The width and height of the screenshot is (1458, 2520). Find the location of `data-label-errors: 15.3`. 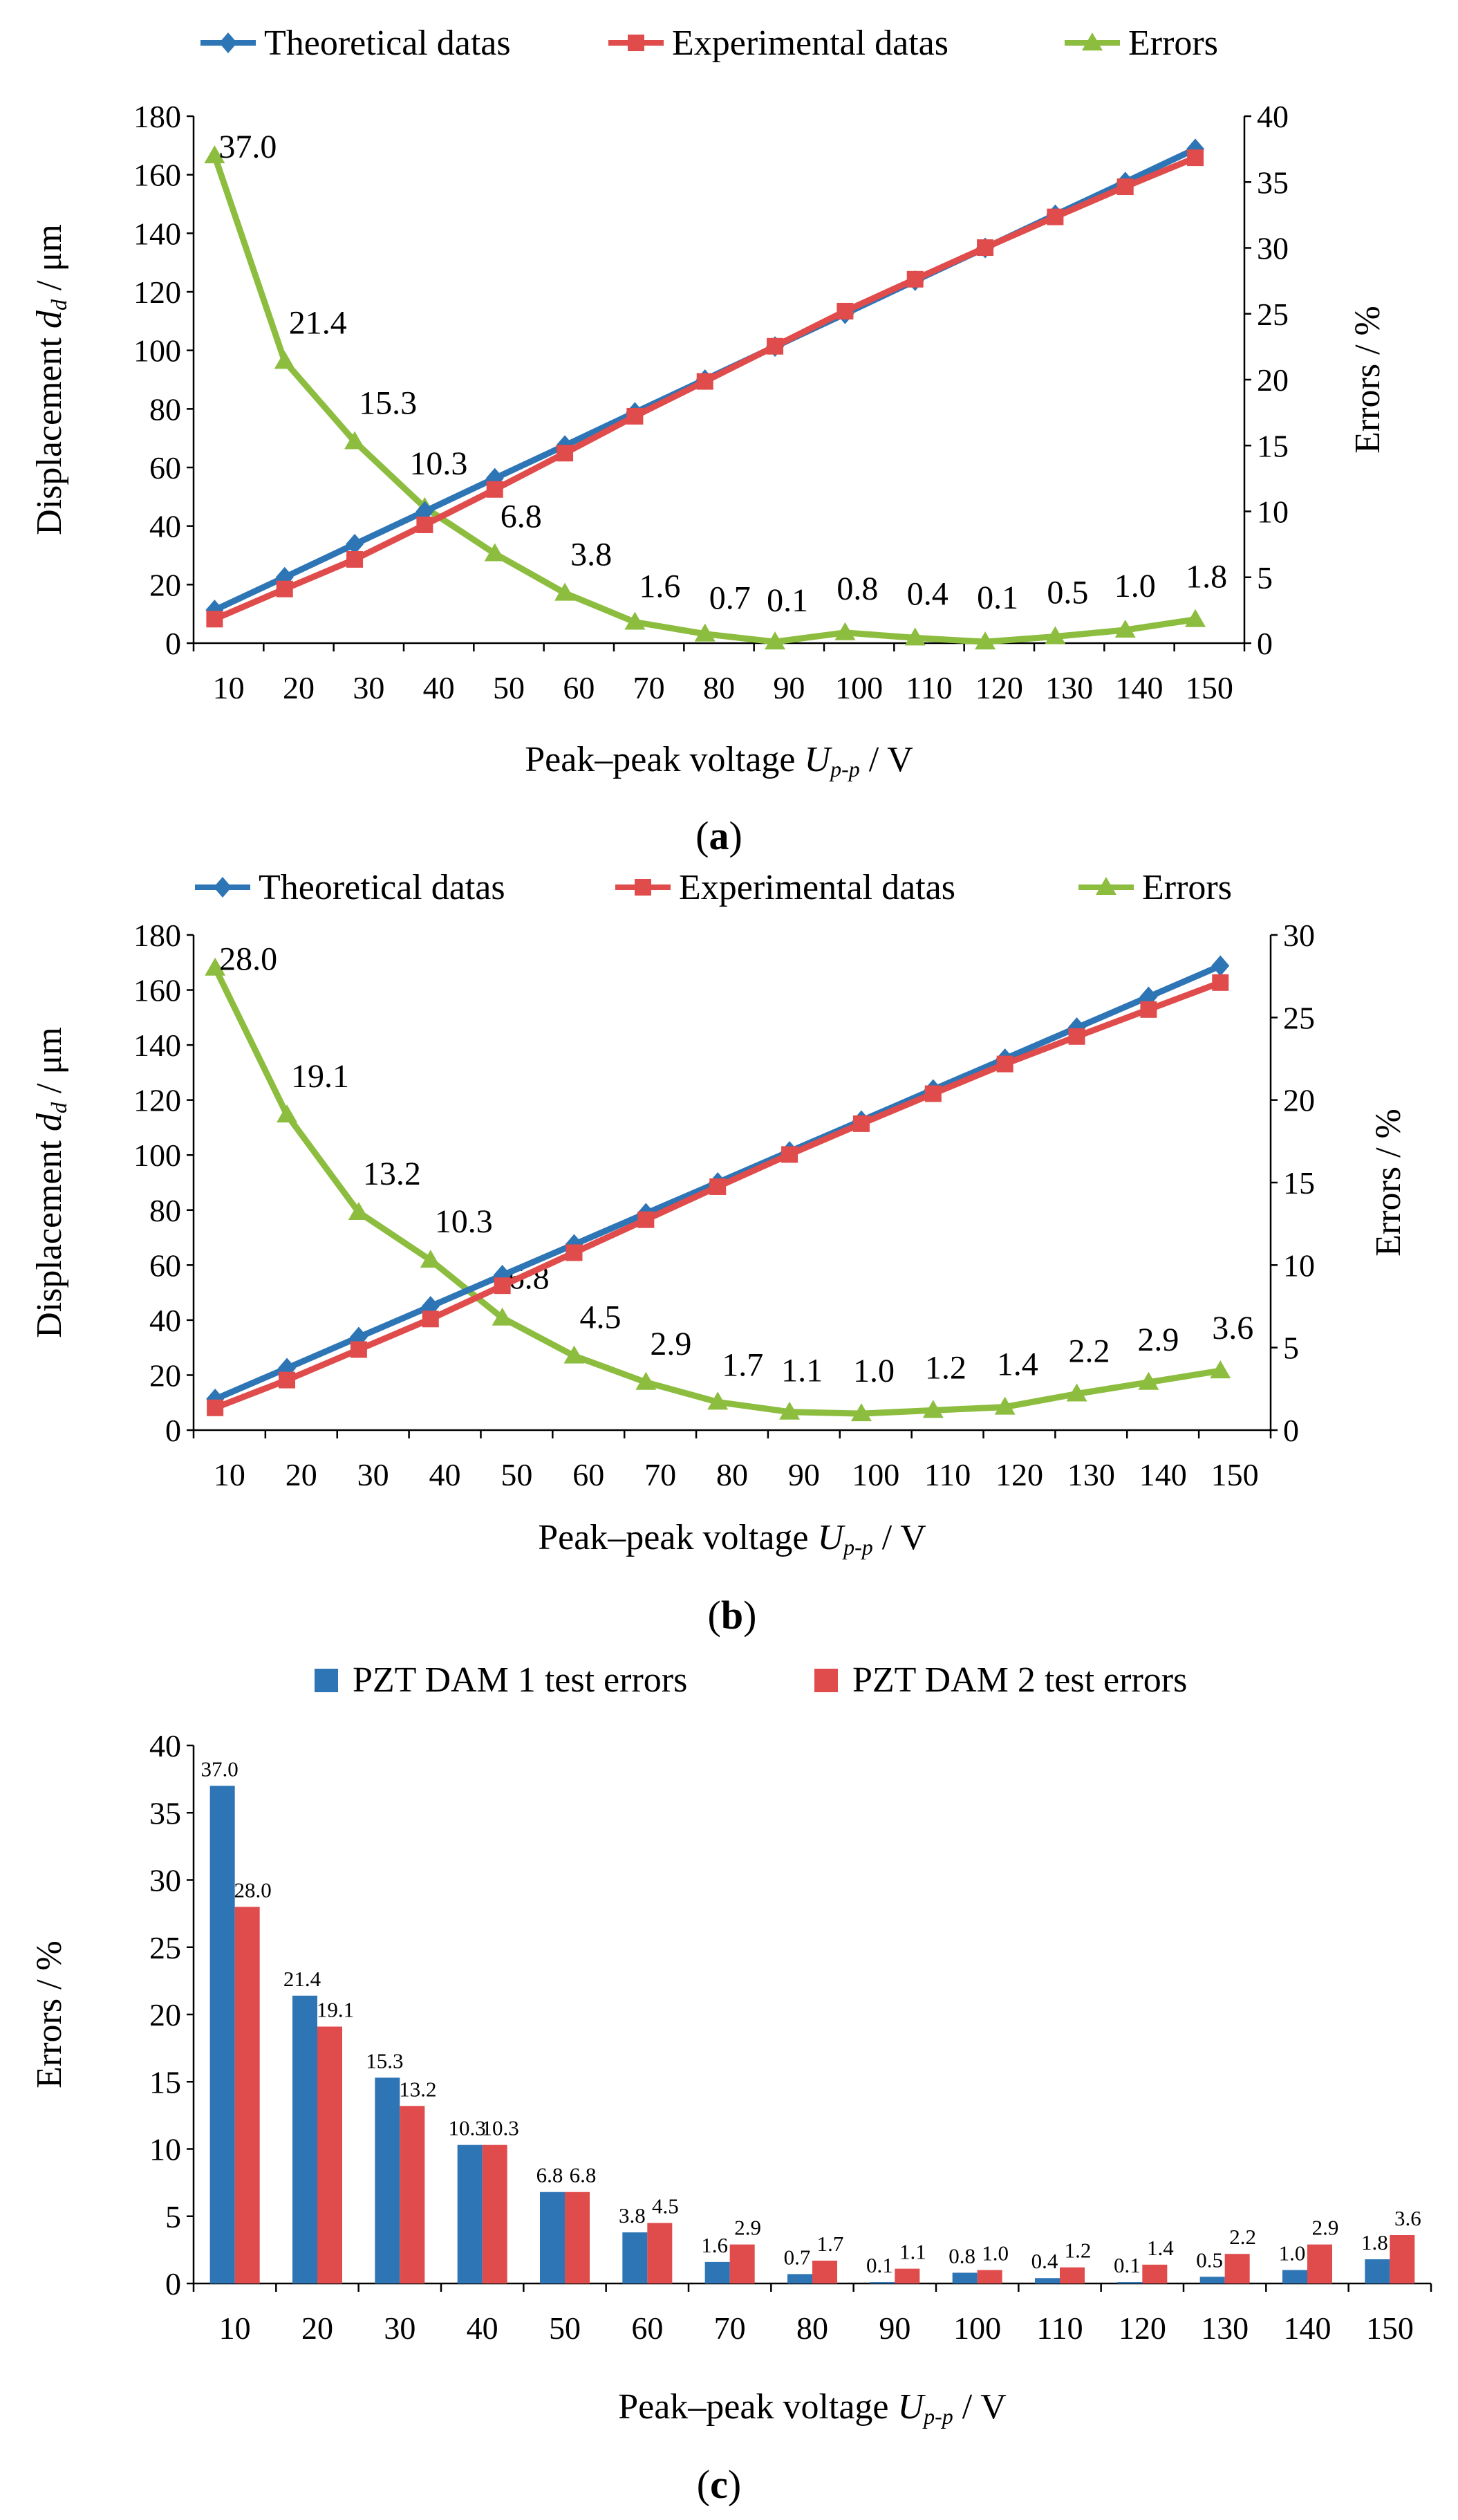

data-label-errors: 15.3 is located at coordinates (388, 404).